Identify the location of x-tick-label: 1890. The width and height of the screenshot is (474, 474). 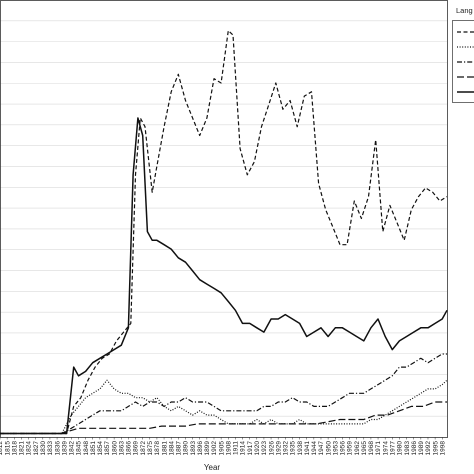
(186, 448).